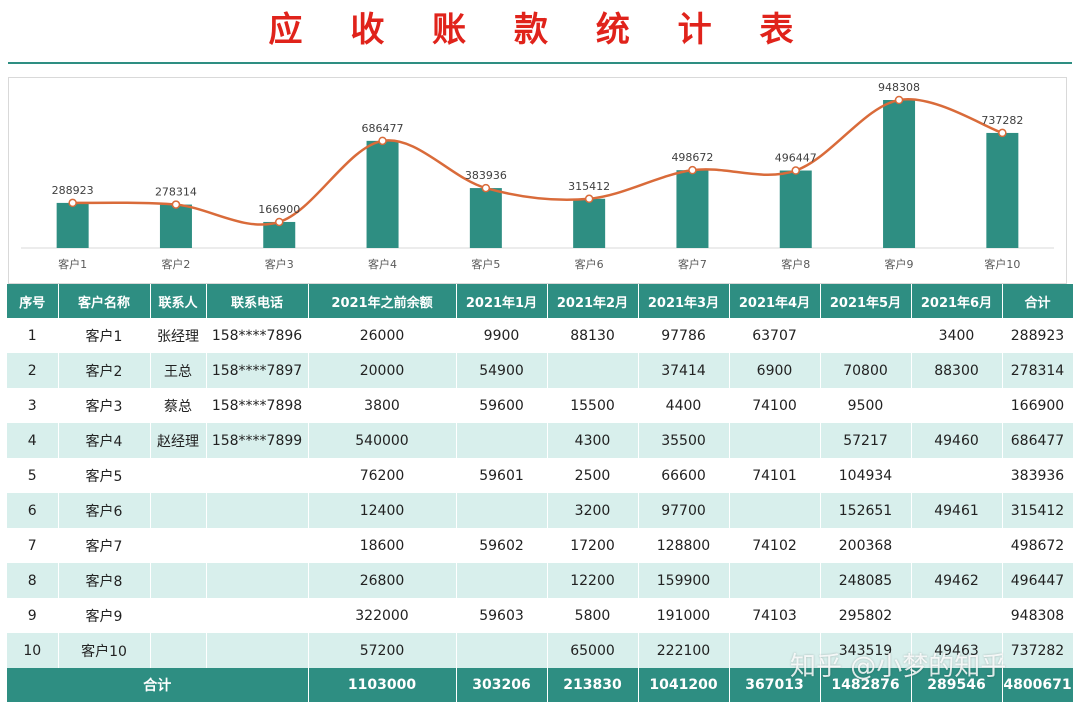  Describe the element at coordinates (382, 580) in the screenshot. I see `table-cell: 26800` at that location.